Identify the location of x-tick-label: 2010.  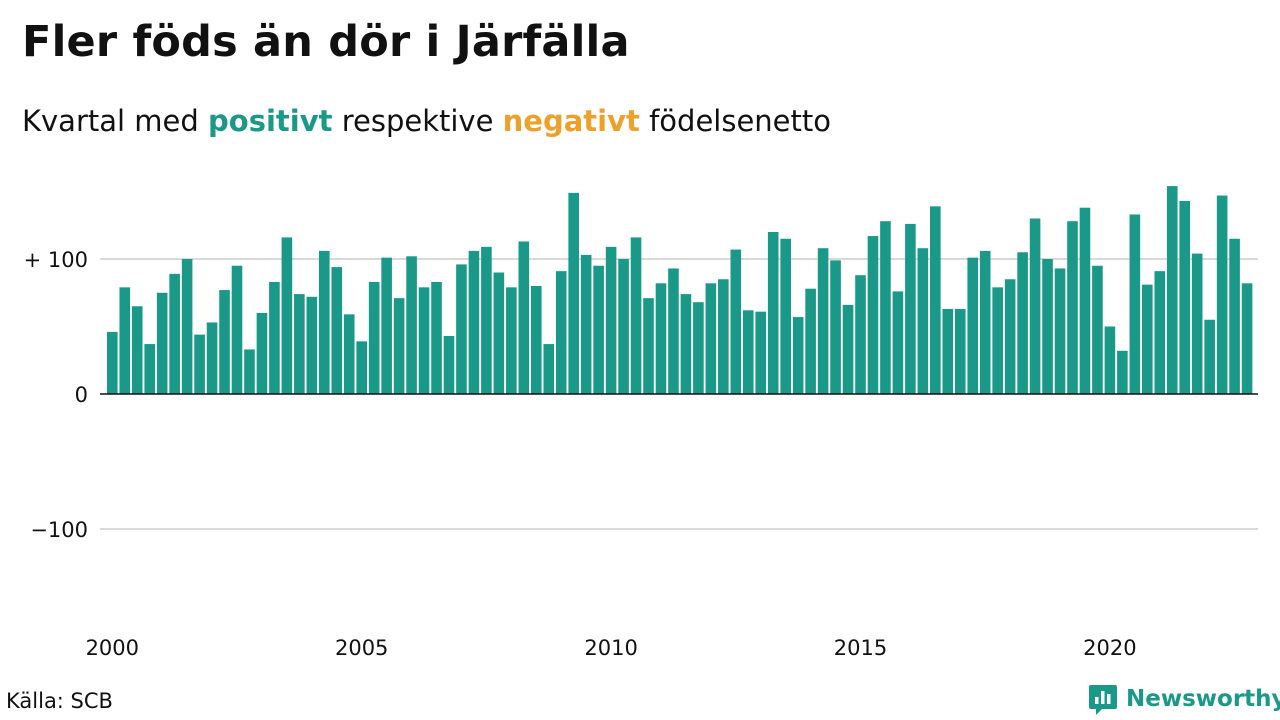
(610, 648).